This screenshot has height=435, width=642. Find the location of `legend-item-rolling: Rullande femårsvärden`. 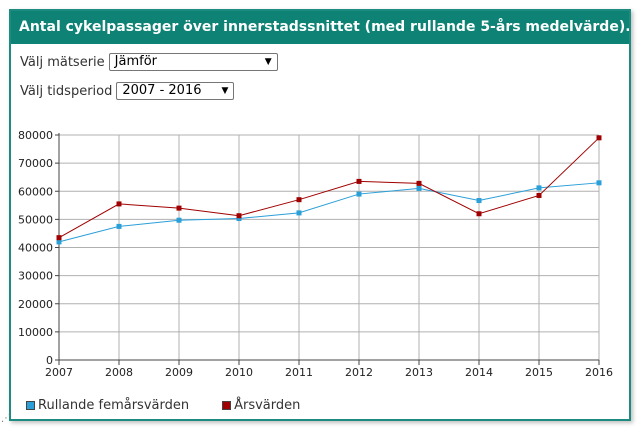

legend-item-rolling: Rullande femårsvärden is located at coordinates (107, 405).